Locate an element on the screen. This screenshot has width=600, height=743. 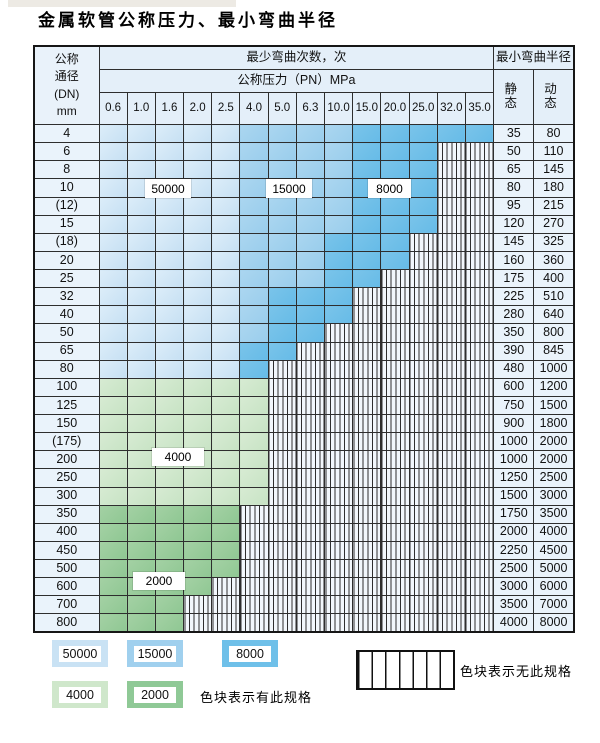
static-radius-cell: 3000 is located at coordinates (514, 587).